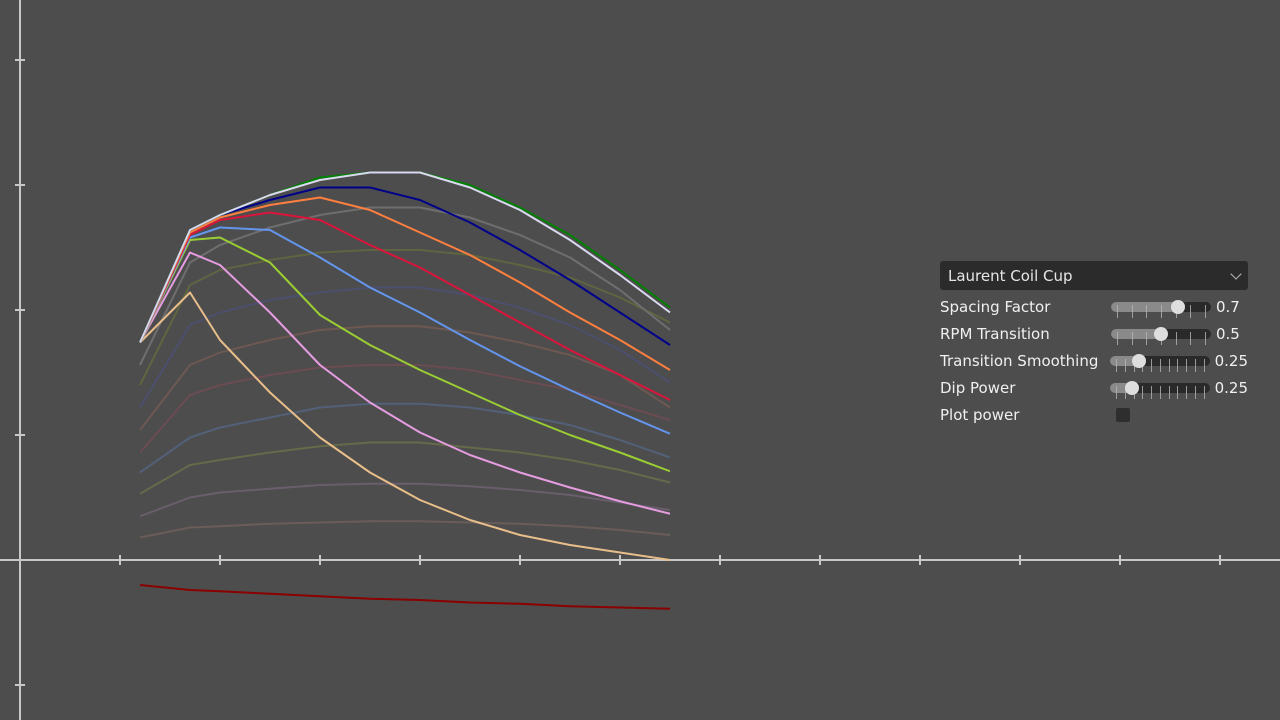 The image size is (1280, 720). I want to click on plot-power-checkbox, so click(1123, 414).